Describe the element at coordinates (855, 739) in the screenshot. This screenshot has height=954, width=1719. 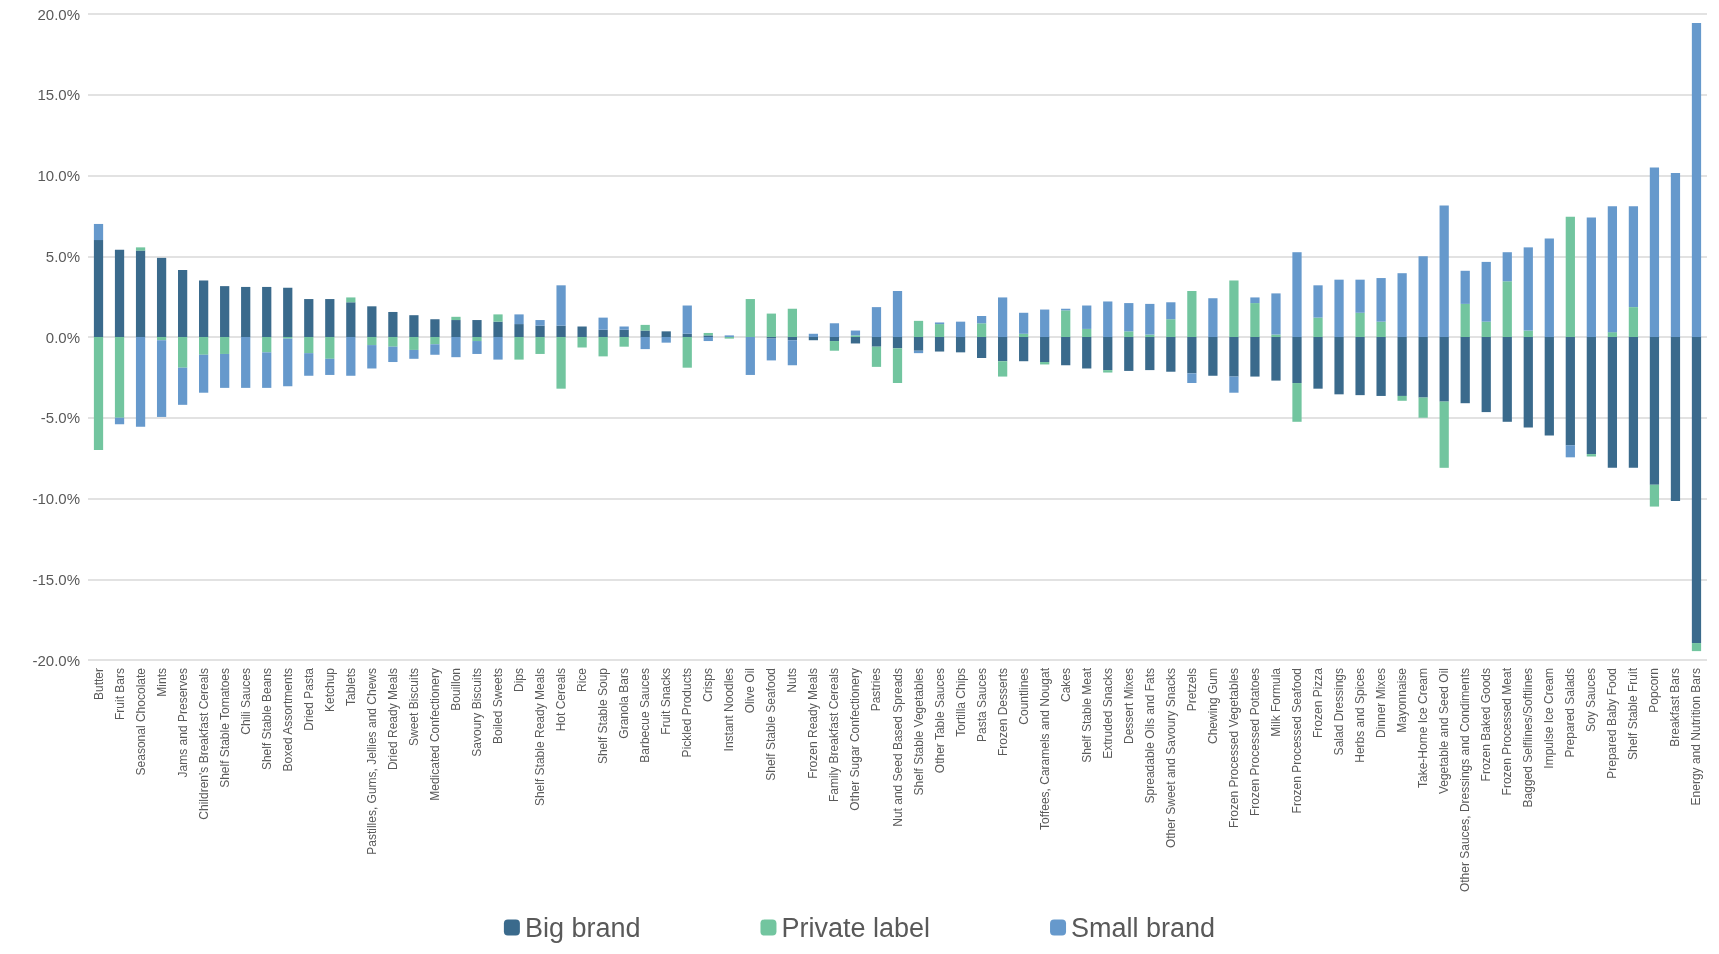
I see `x-tick-label: Other Sugar Confectionery` at that location.